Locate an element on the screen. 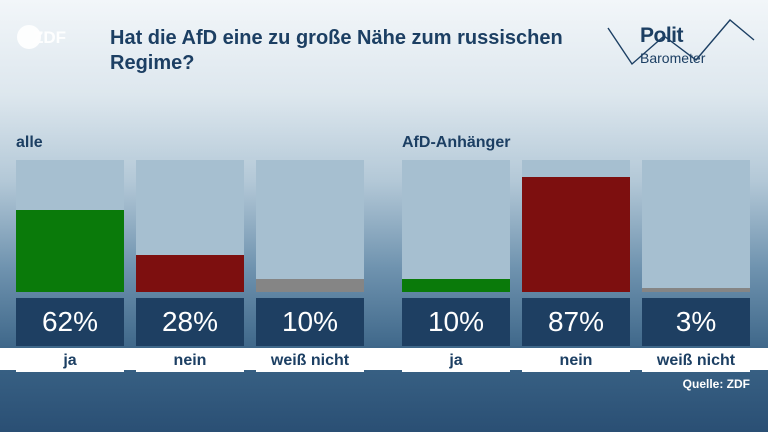 The height and width of the screenshot is (432, 768). source-note: Quelle: ZDF is located at coordinates (716, 384).